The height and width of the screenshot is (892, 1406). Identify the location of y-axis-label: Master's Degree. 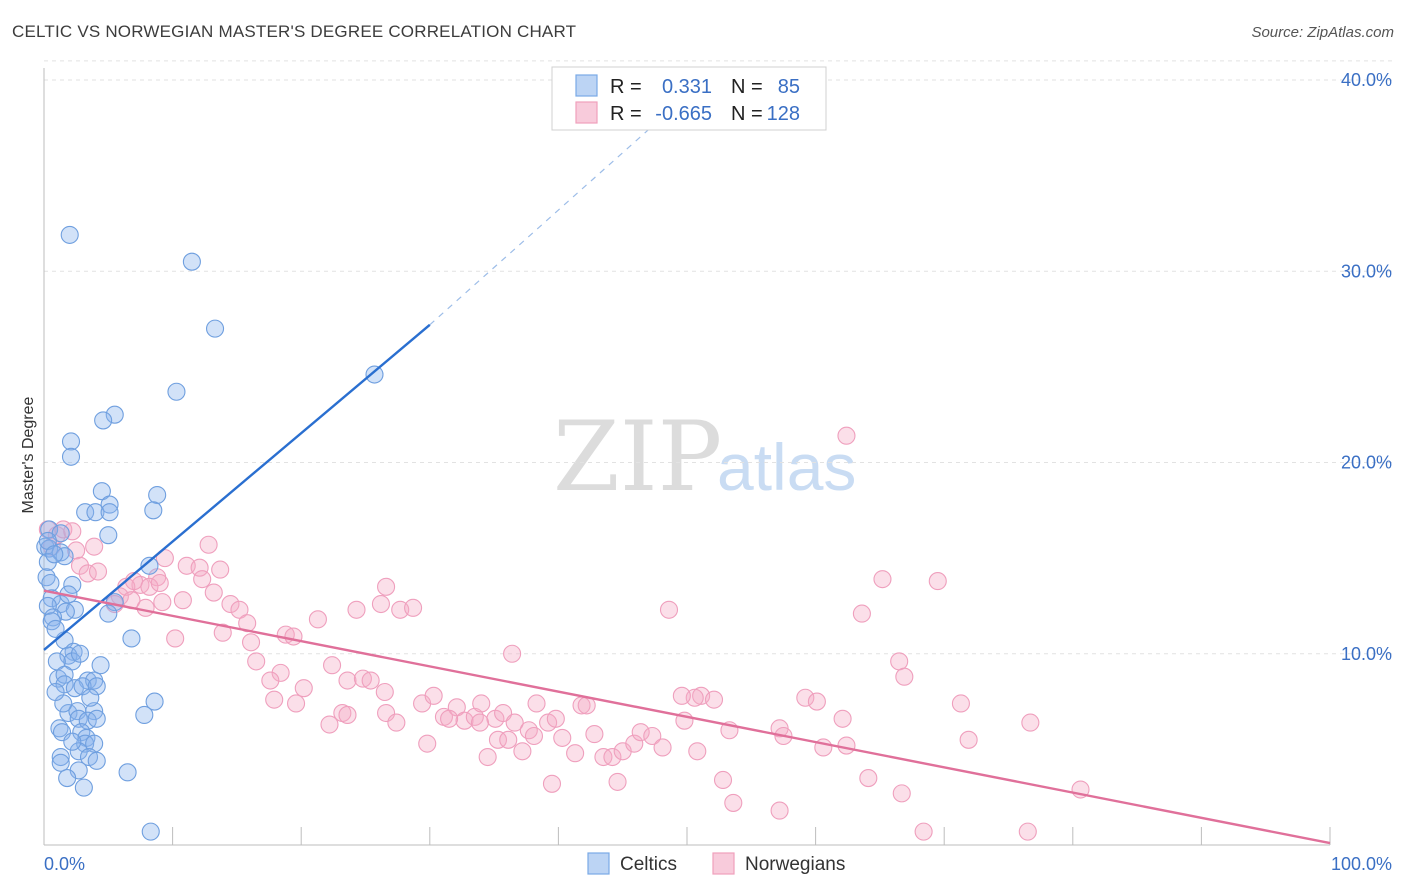
(28, 454).